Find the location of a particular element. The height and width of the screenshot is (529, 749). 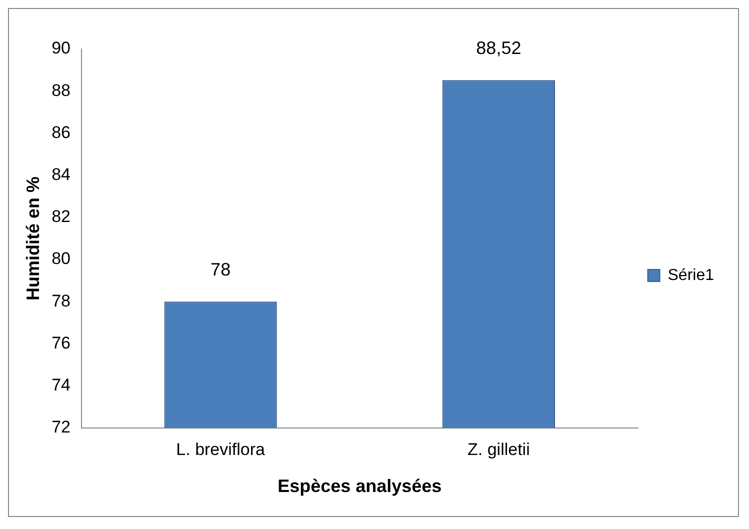

y-tick-label: 78 is located at coordinates (61, 300).